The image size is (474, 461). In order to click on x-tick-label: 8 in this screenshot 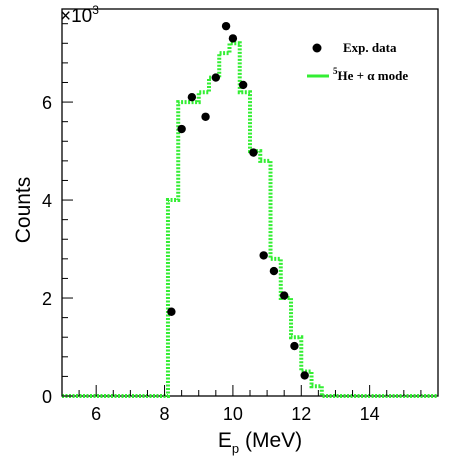, I will do `click(165, 414)`.